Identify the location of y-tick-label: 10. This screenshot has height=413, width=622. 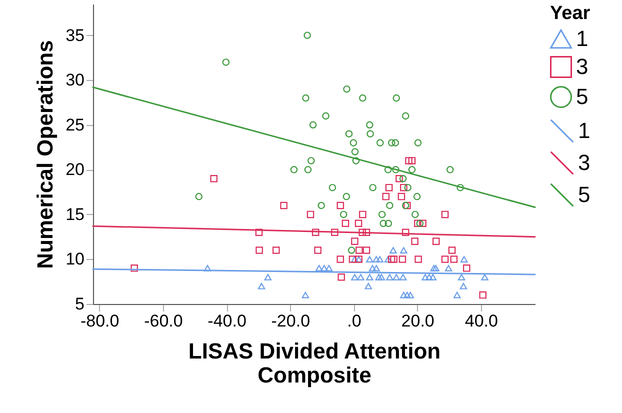
(75, 259).